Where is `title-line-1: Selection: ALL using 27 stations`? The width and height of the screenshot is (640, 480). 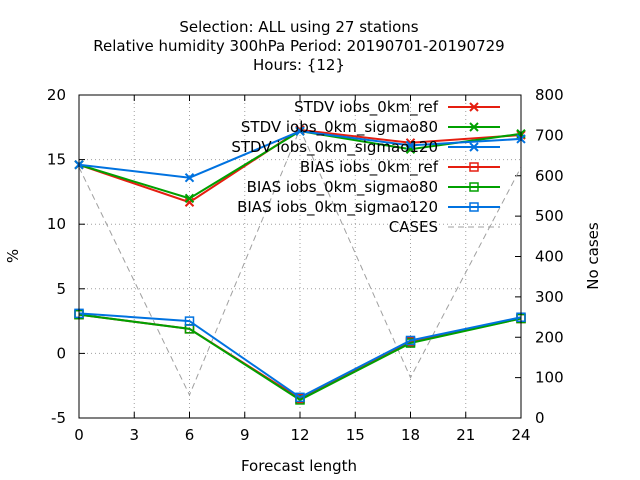 title-line-1: Selection: ALL using 27 stations is located at coordinates (298, 27).